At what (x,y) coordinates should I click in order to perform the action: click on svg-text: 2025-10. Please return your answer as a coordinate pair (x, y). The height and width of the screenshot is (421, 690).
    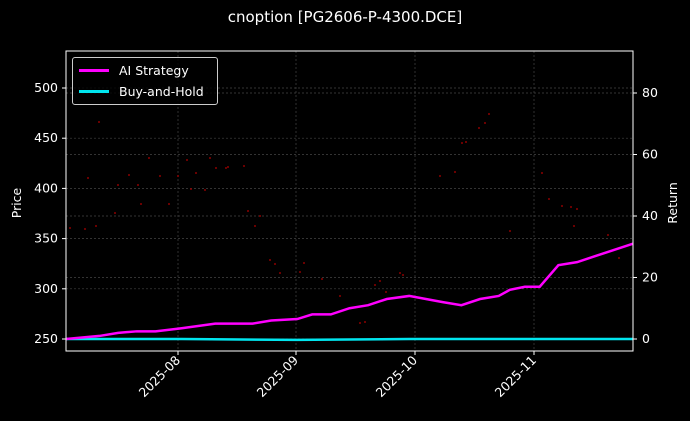
    Looking at the image, I should click on (397, 376).